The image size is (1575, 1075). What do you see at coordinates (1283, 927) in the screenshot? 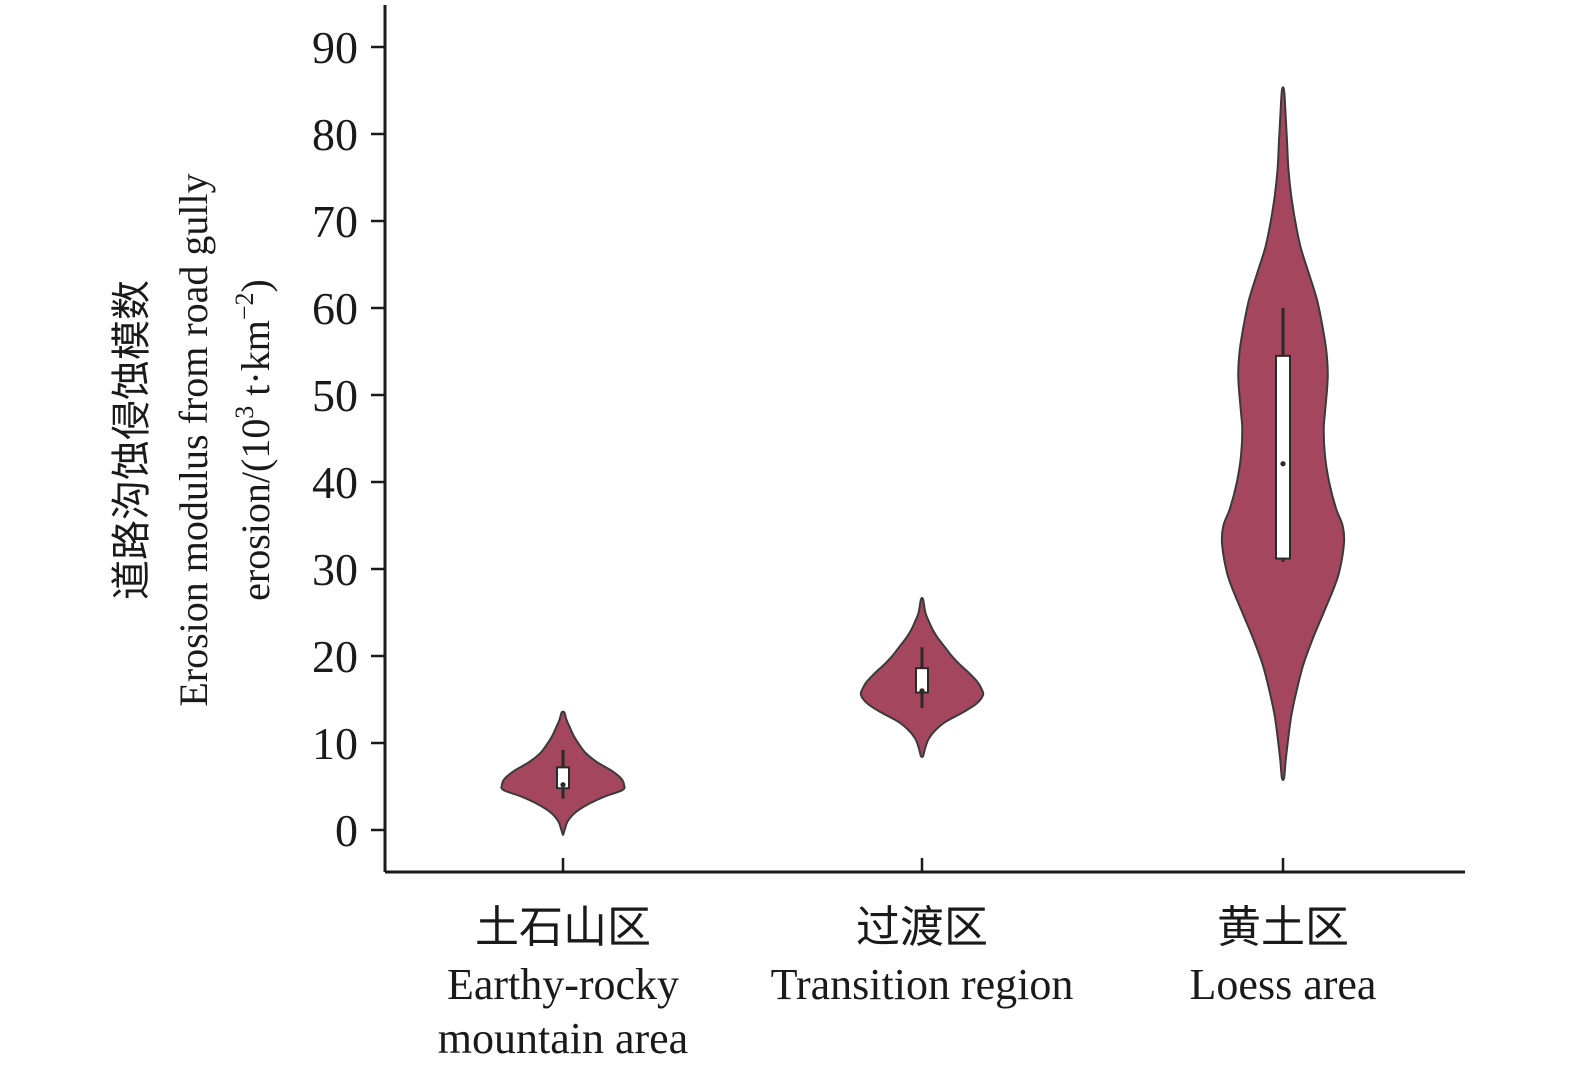
I see `x-category-label-cn: 黄土区` at bounding box center [1283, 927].